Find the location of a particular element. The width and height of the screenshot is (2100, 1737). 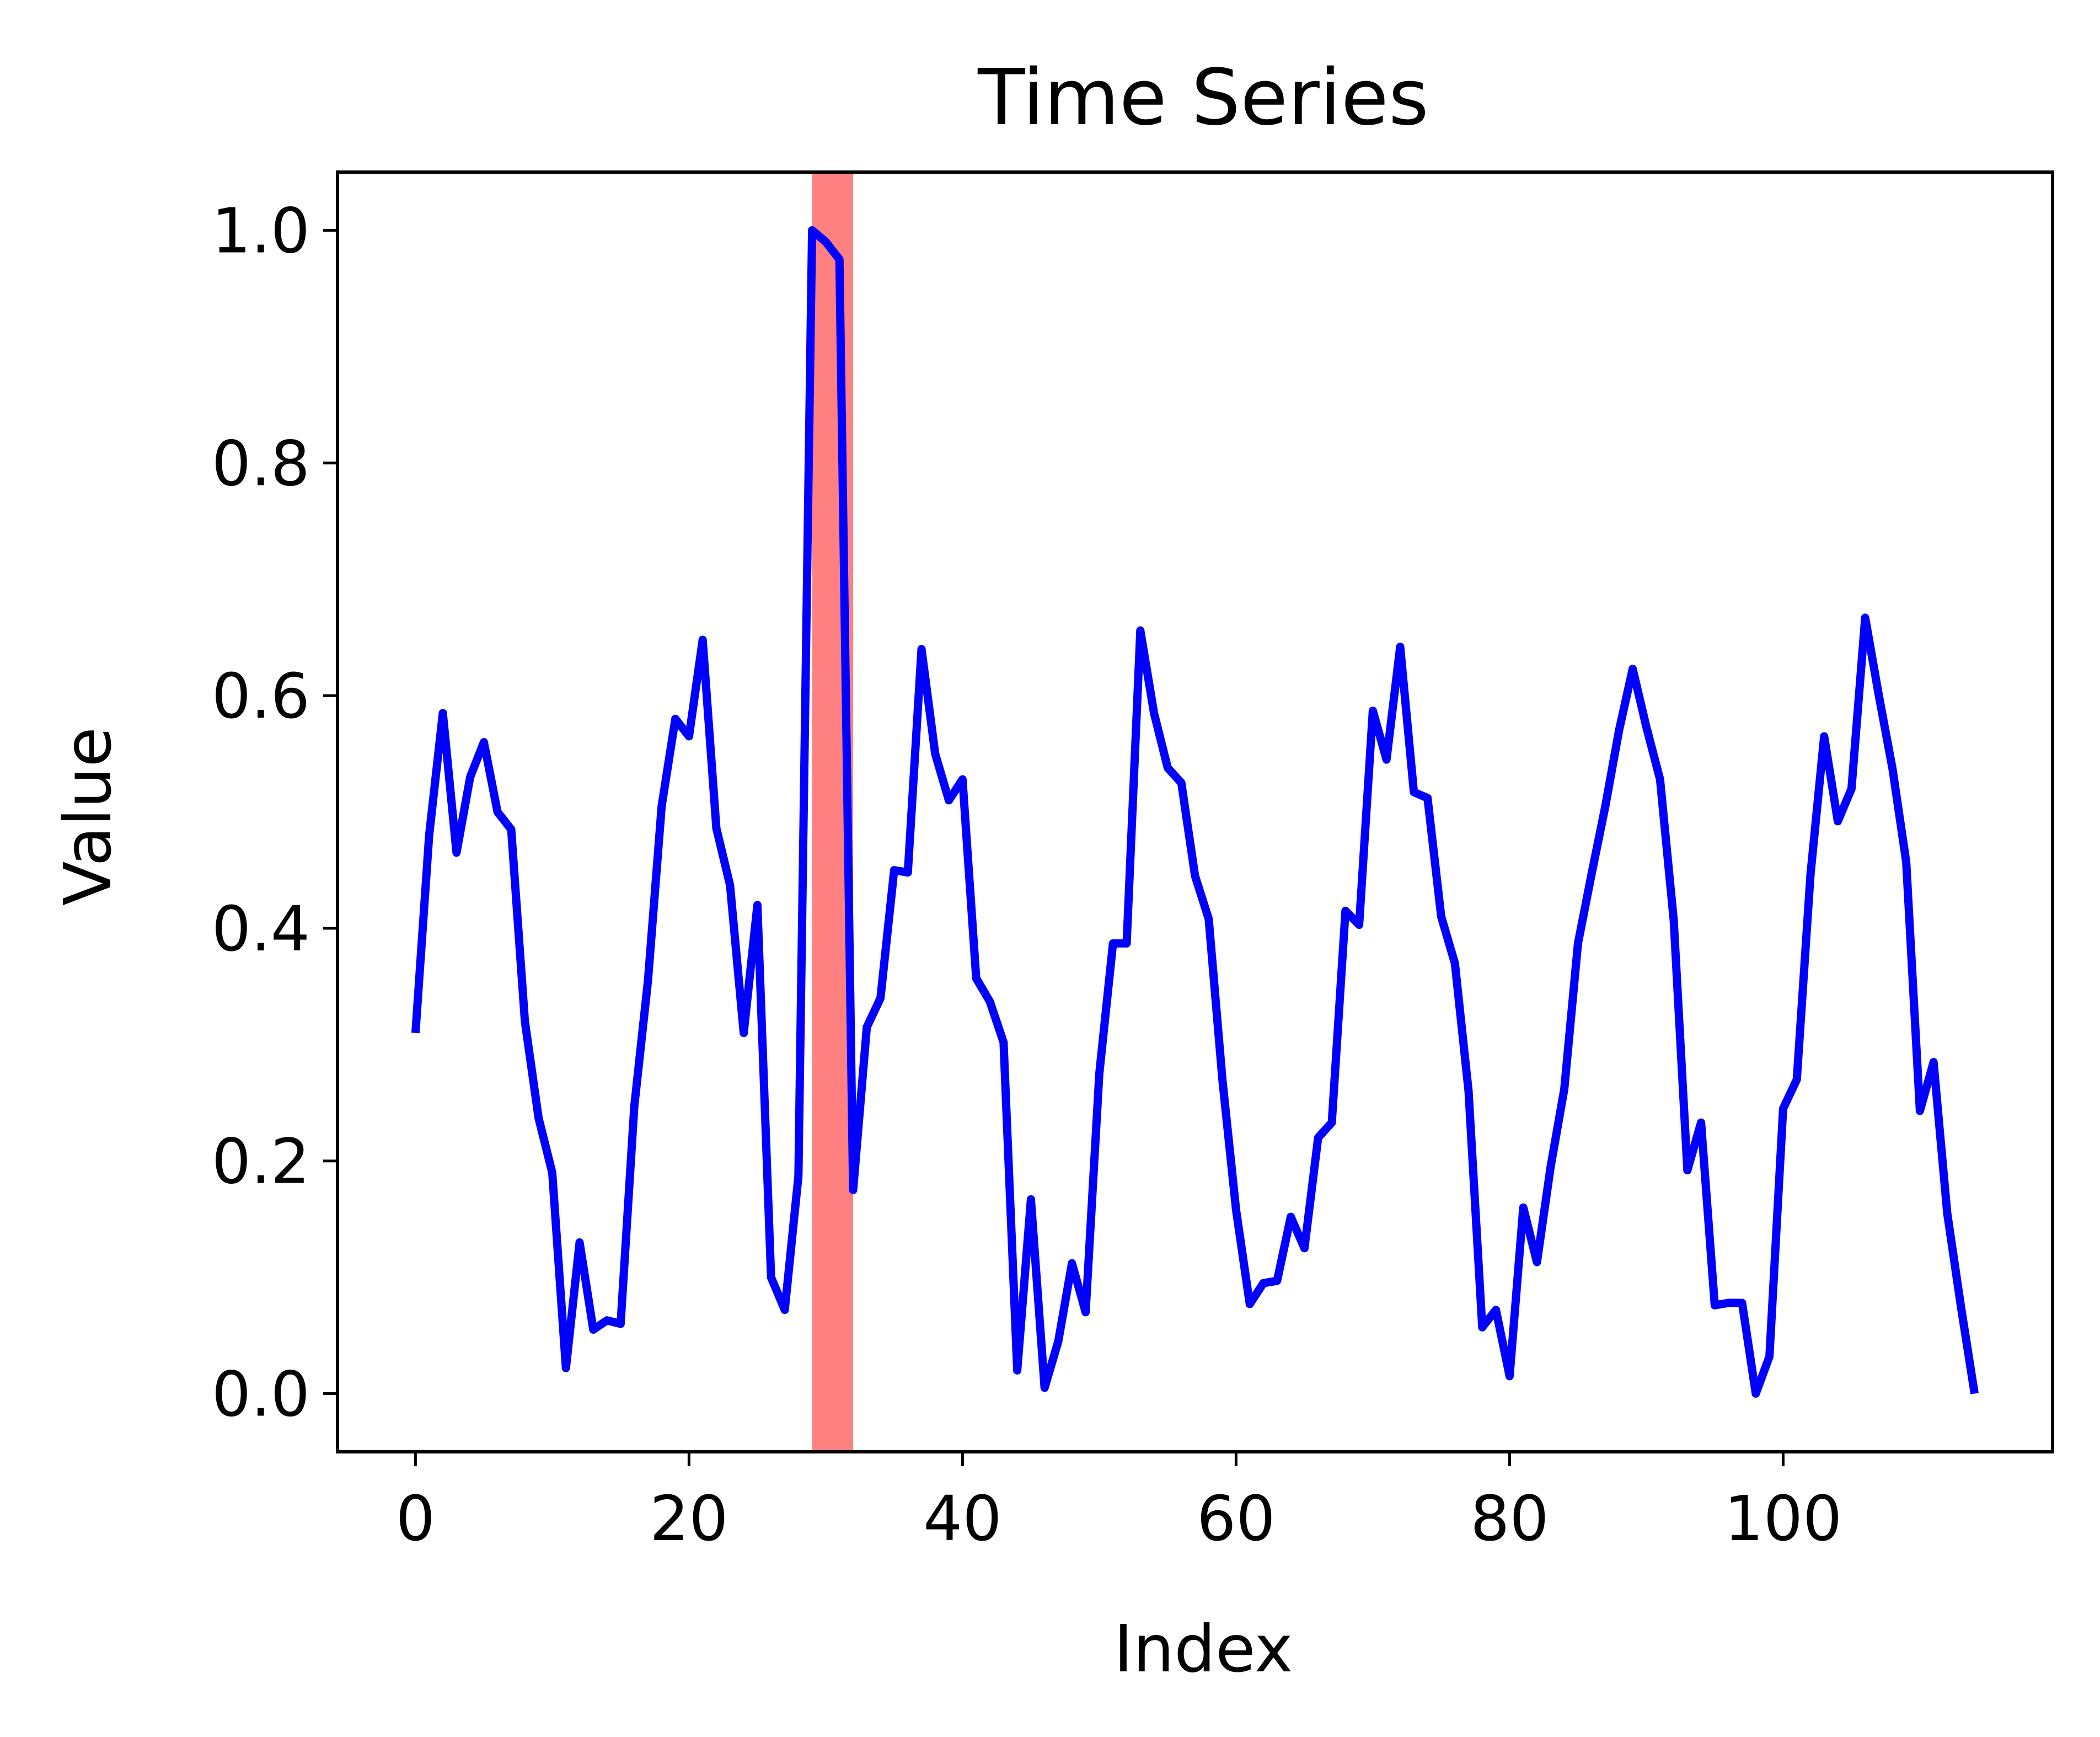

x-tick-label-5: 100 is located at coordinates (1783, 1519).